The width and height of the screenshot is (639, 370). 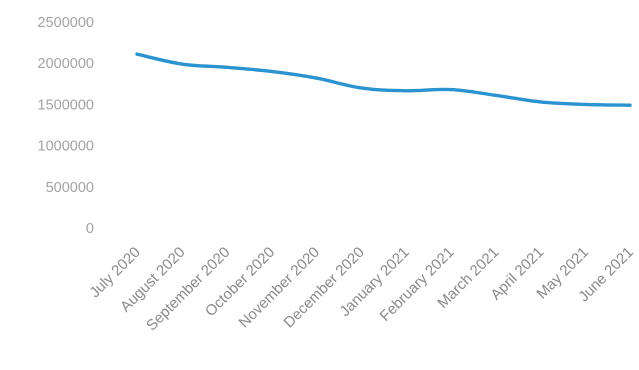 What do you see at coordinates (279, 287) in the screenshot?
I see `x-tick-label: November 2020` at bounding box center [279, 287].